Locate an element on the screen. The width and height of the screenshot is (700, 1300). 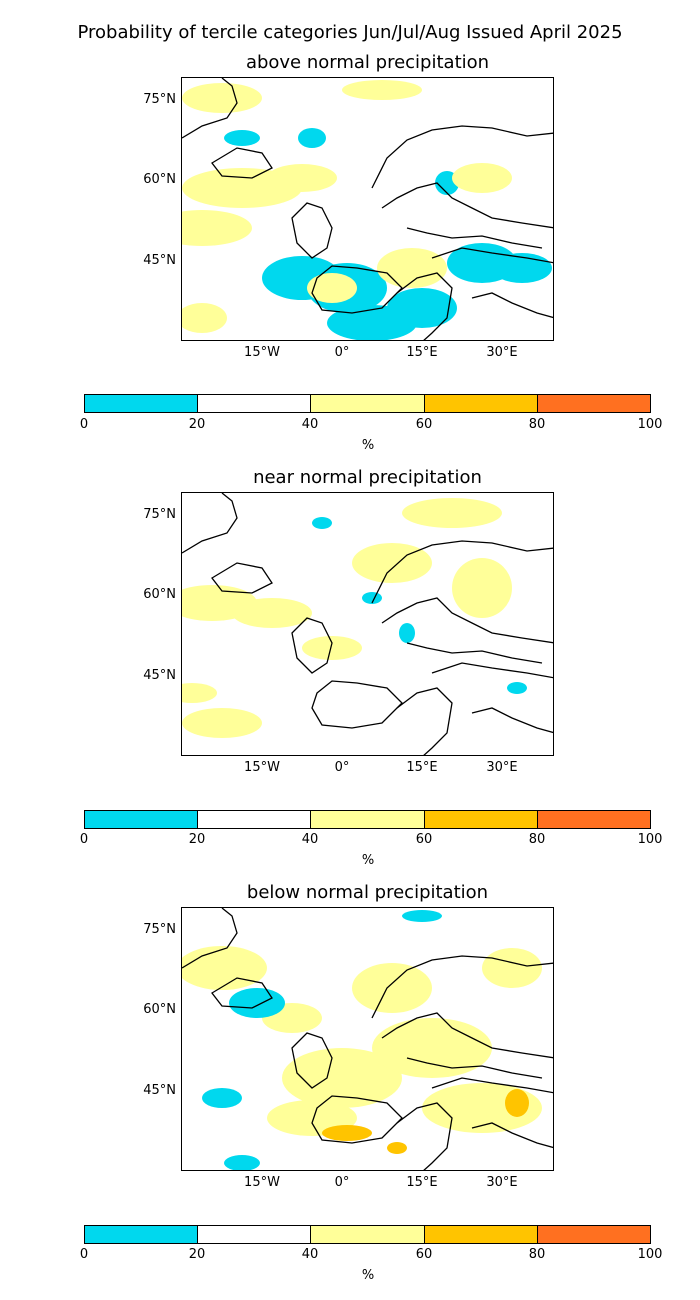
panel-title-above: above normal precipitation is located at coordinates (367, 62).